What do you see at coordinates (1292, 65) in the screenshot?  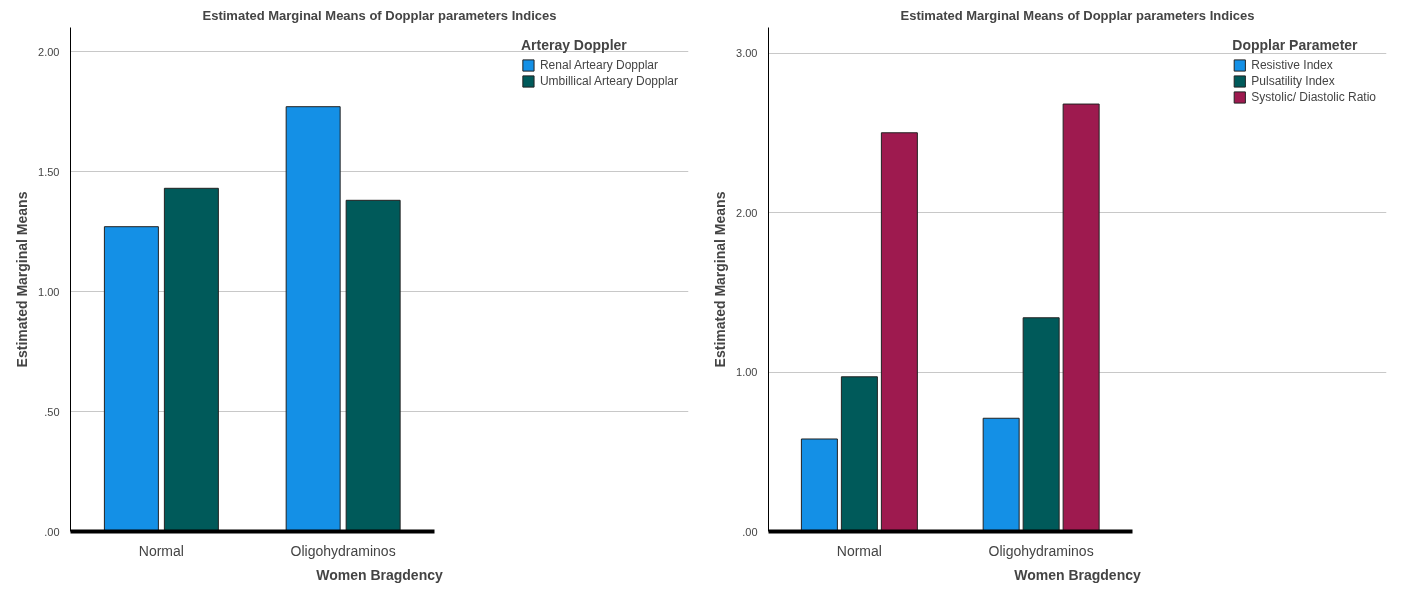 I see `legend-label: Resistive Index` at bounding box center [1292, 65].